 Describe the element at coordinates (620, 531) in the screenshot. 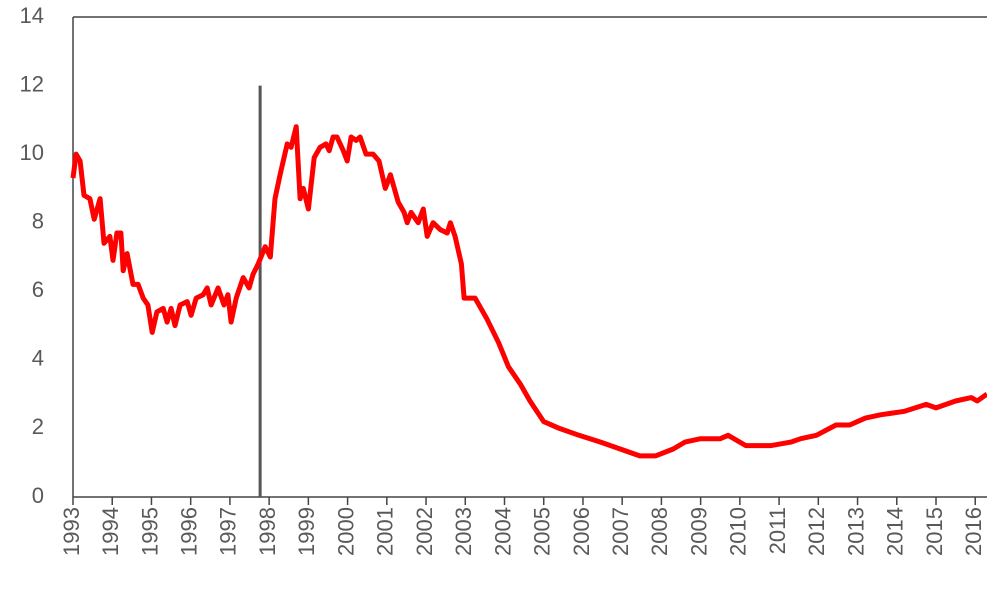

I see `x-tick-label: 2007` at that location.